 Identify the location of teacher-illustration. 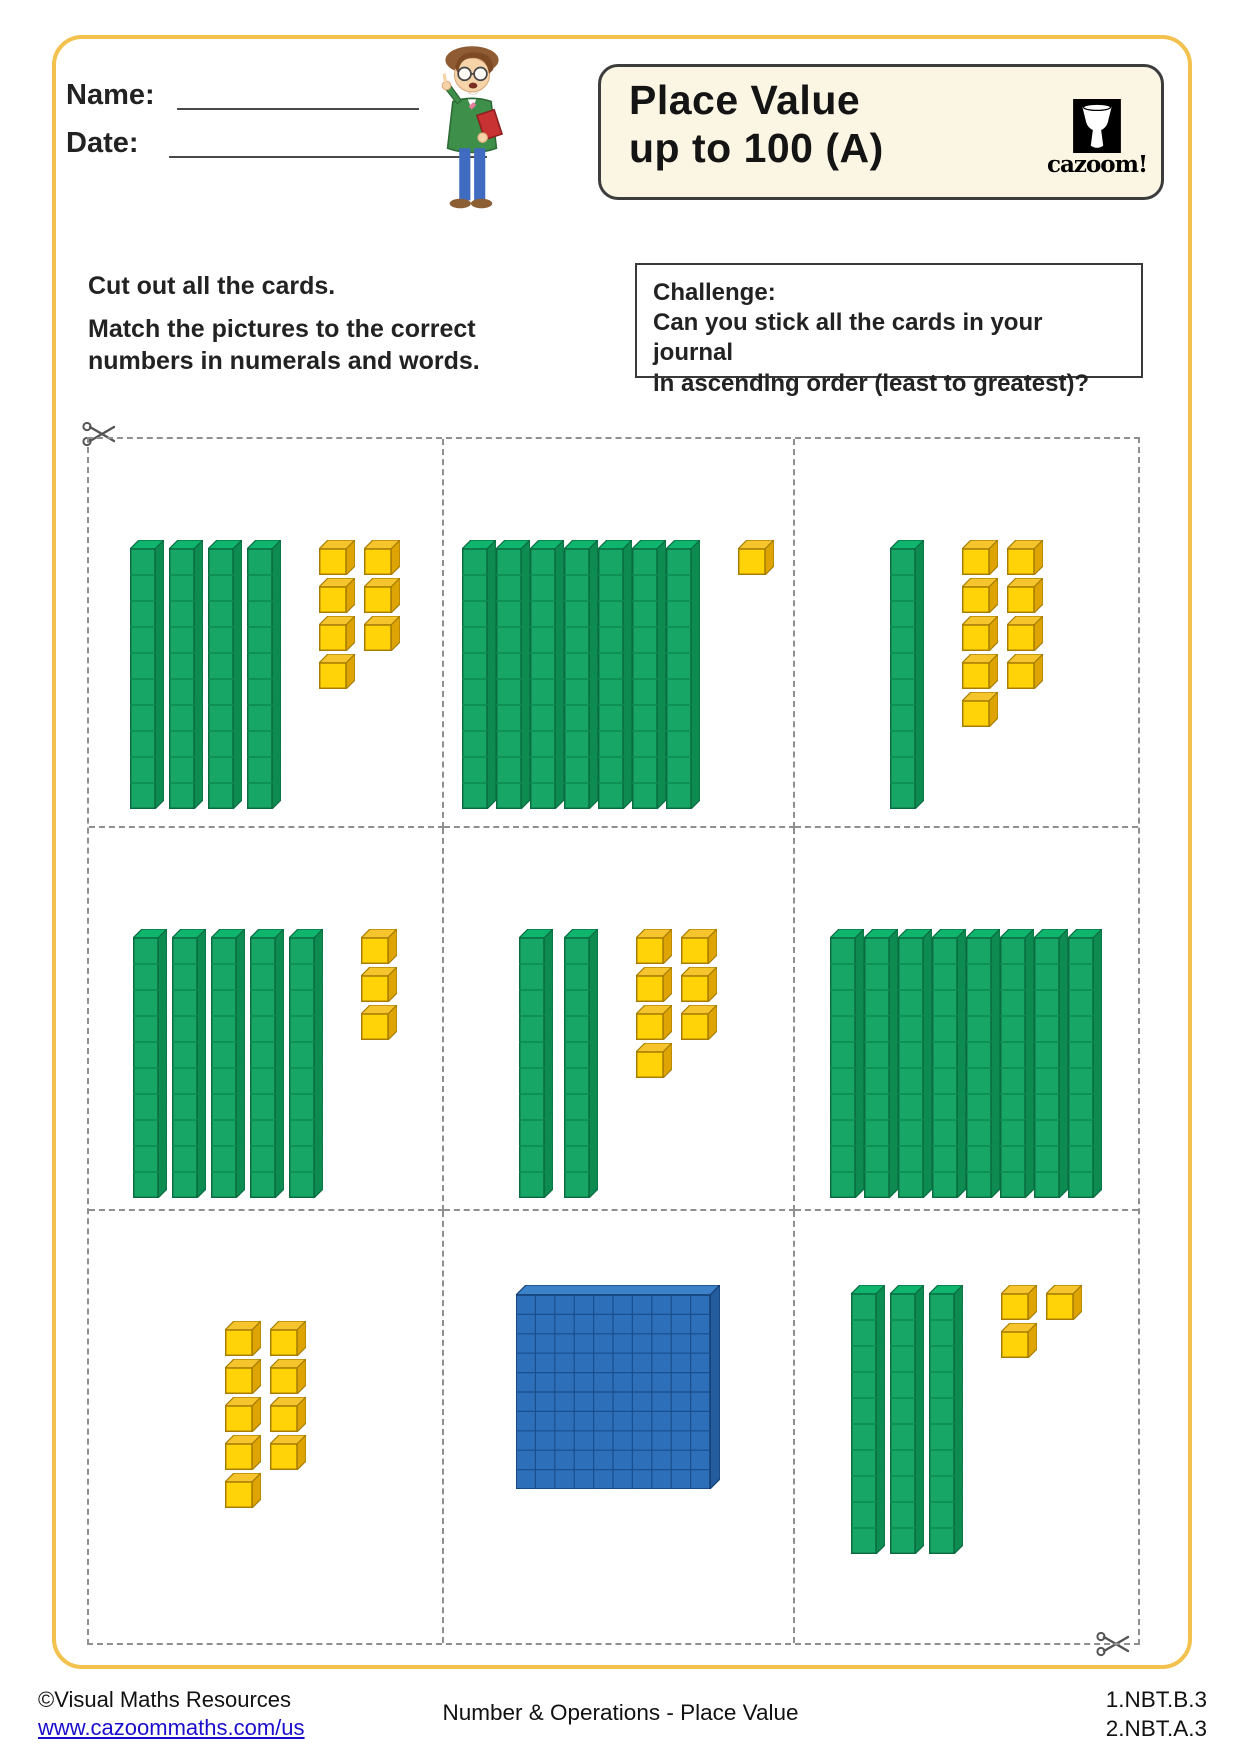
(472, 129).